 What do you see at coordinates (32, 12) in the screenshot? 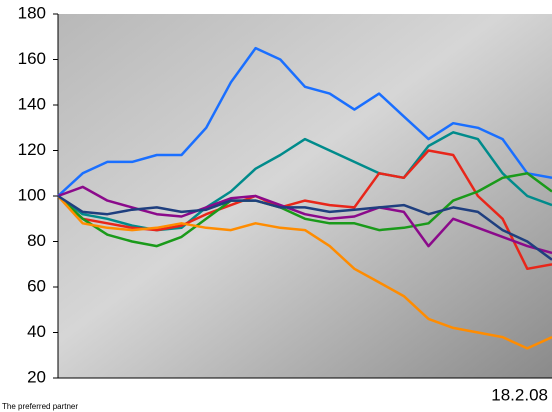
I see `y-tick-label: 180` at bounding box center [32, 12].